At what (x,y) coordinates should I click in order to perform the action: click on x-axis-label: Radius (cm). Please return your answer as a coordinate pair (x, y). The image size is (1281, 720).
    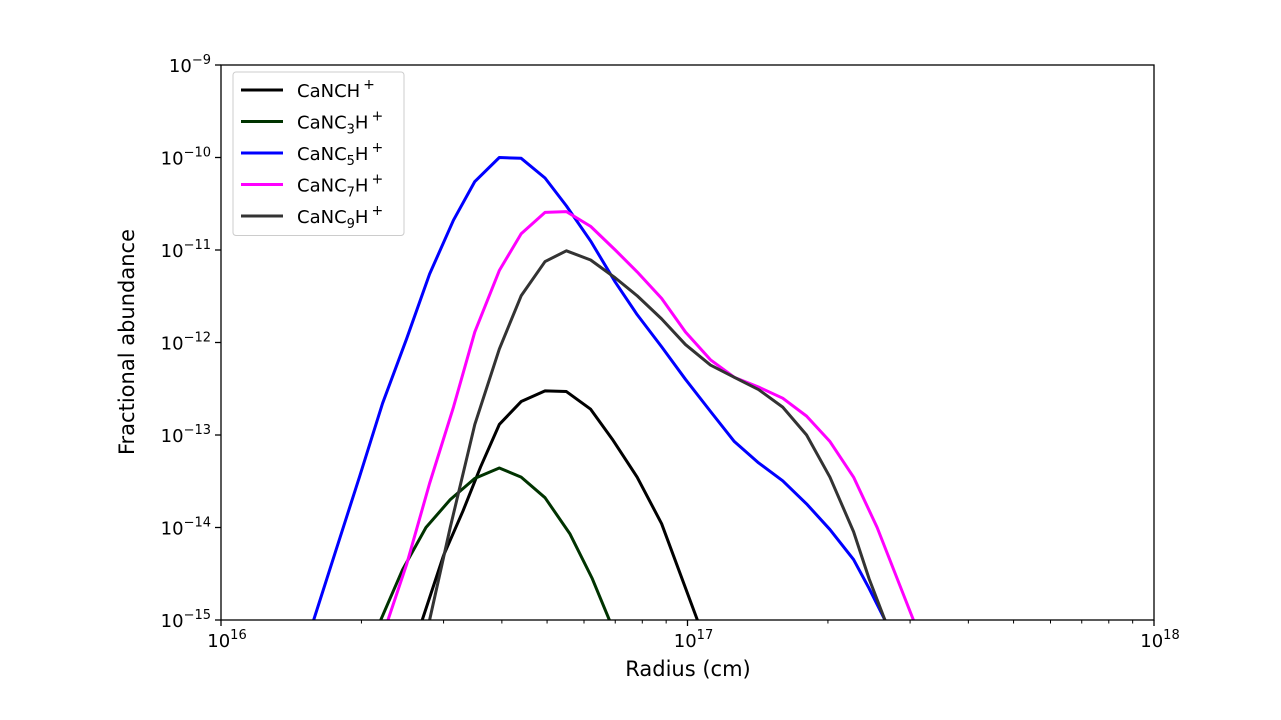
    Looking at the image, I should click on (687, 669).